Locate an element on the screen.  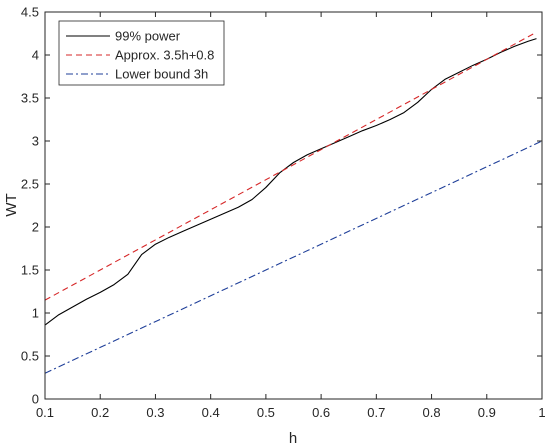
x-tick-label: 0.8 is located at coordinates (432, 412).